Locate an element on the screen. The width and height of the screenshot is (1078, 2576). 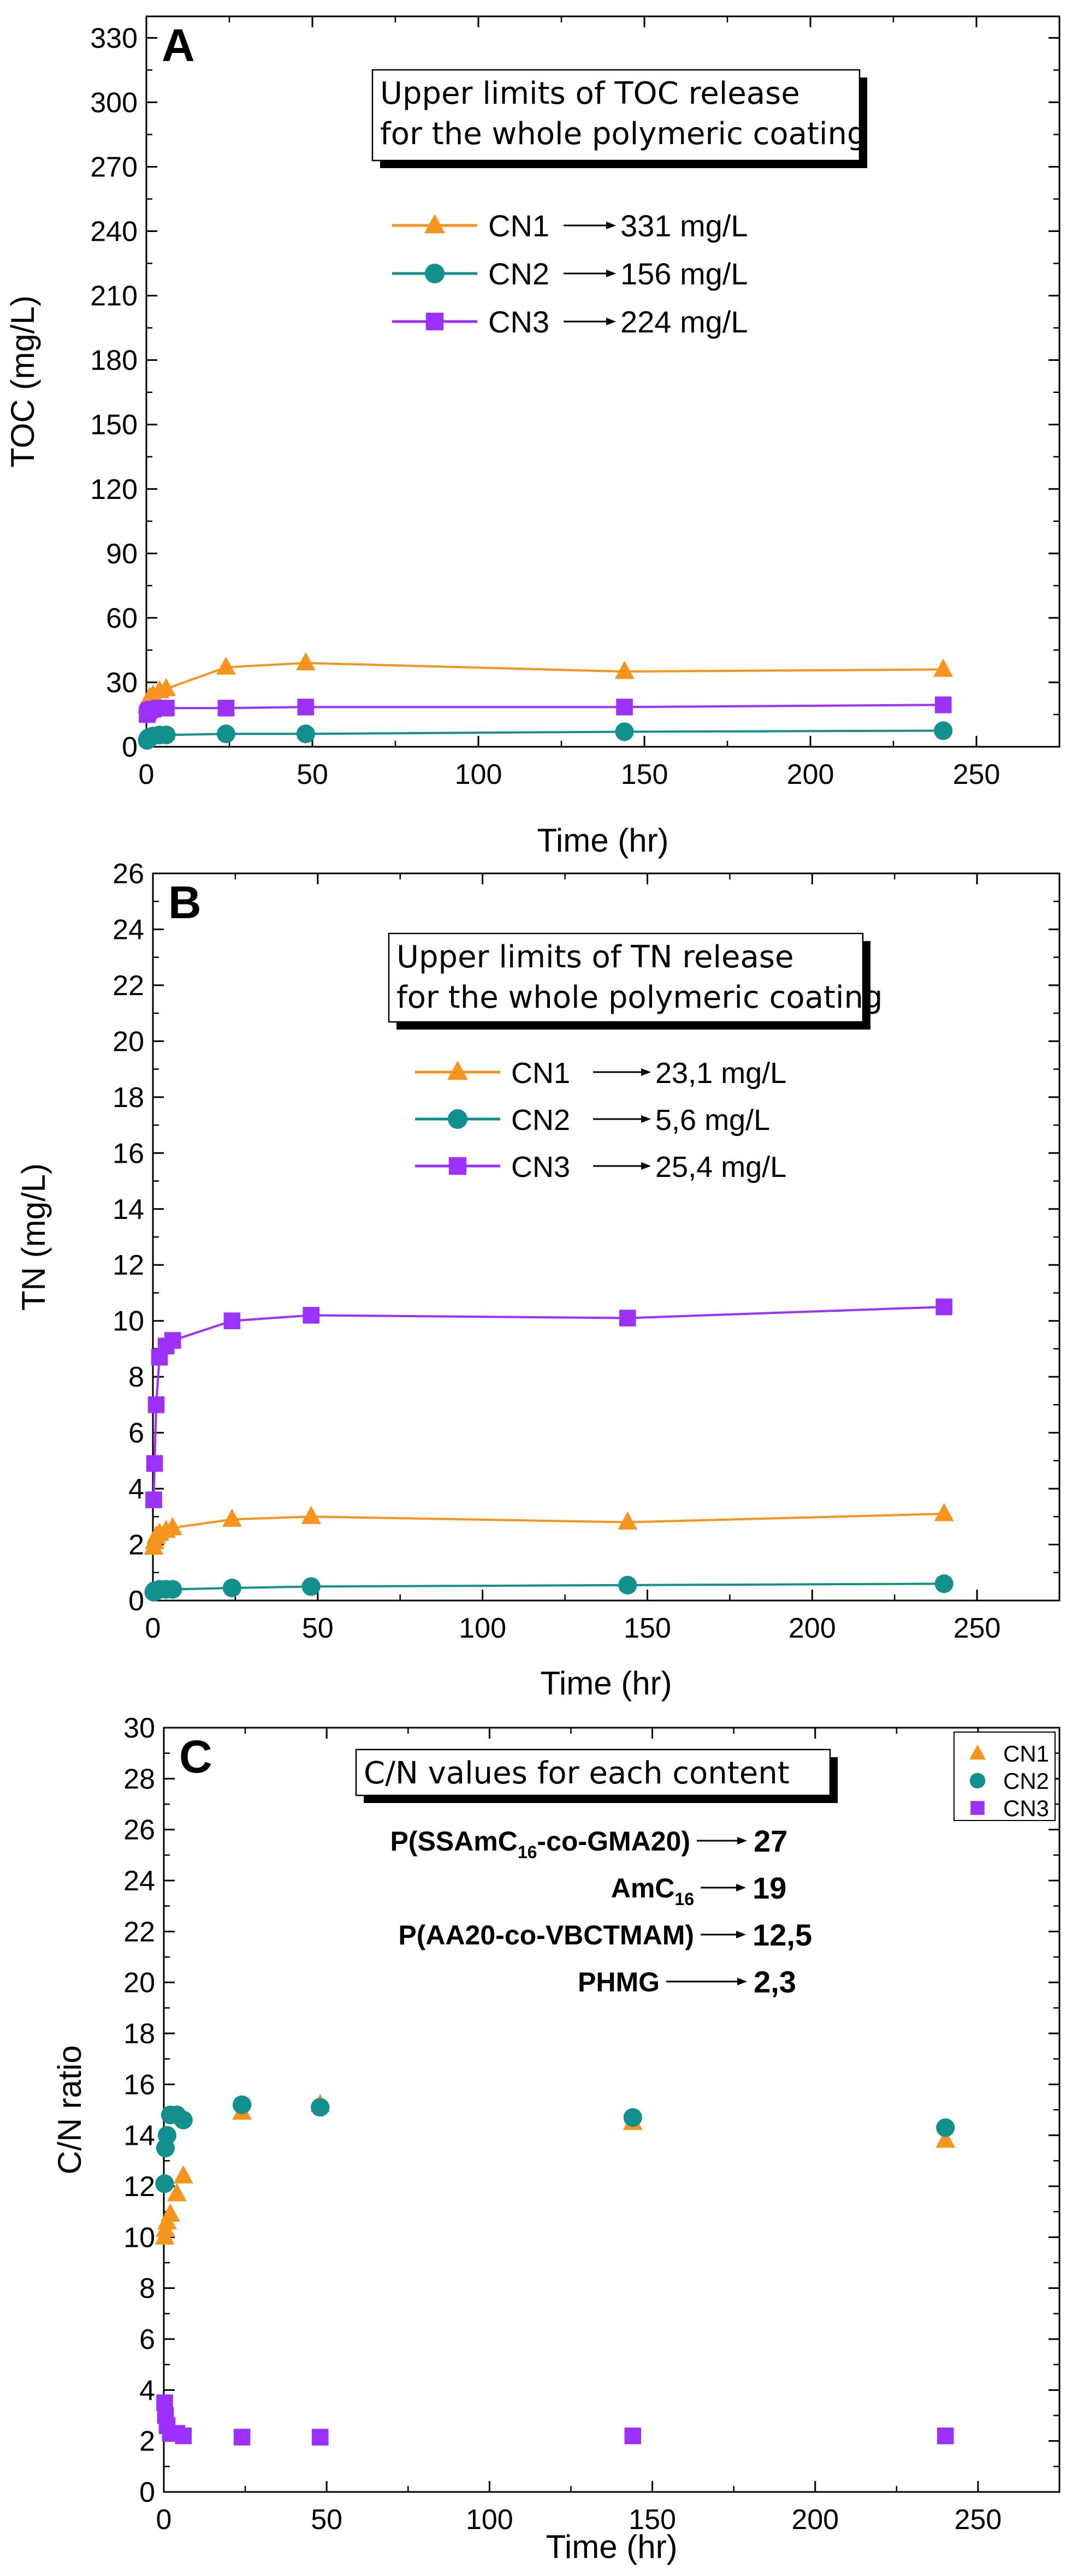
y-tick-label: 120 is located at coordinates (114, 489).